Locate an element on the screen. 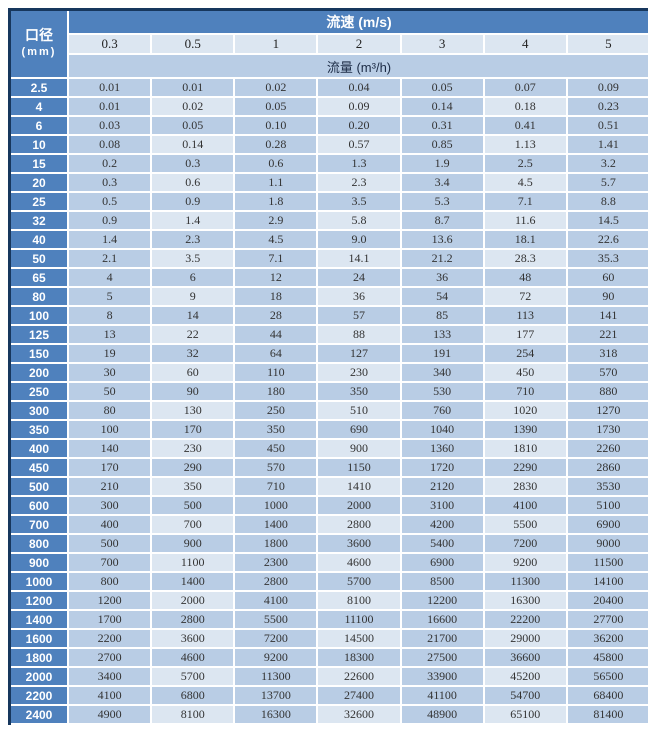  flow-value-cell: 880 is located at coordinates (607, 391).